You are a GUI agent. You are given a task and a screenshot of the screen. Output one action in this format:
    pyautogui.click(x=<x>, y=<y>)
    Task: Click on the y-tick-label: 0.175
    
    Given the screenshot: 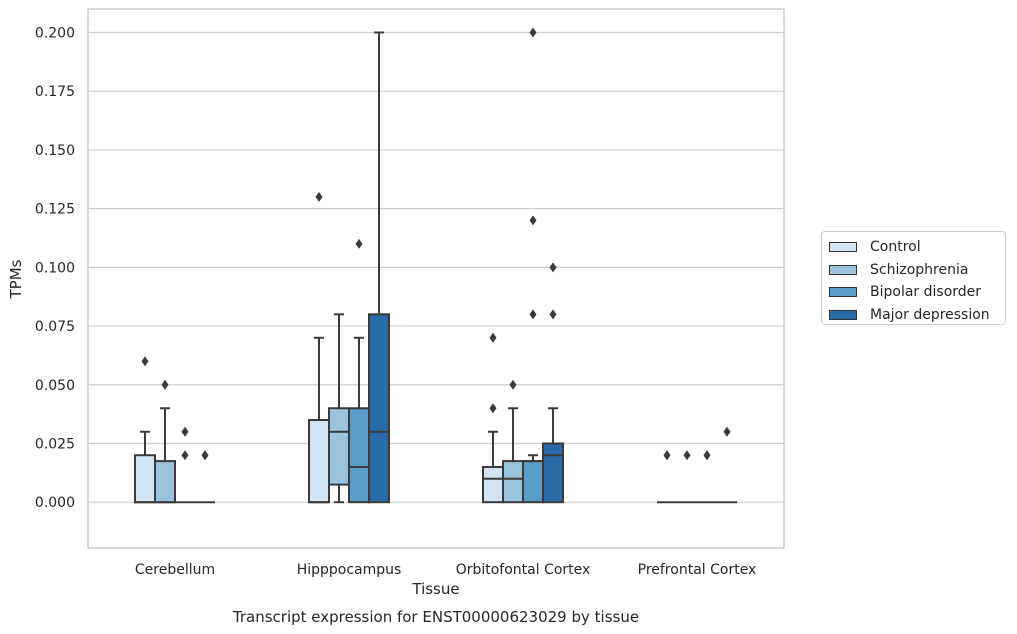 What is the action you would take?
    pyautogui.click(x=55, y=92)
    